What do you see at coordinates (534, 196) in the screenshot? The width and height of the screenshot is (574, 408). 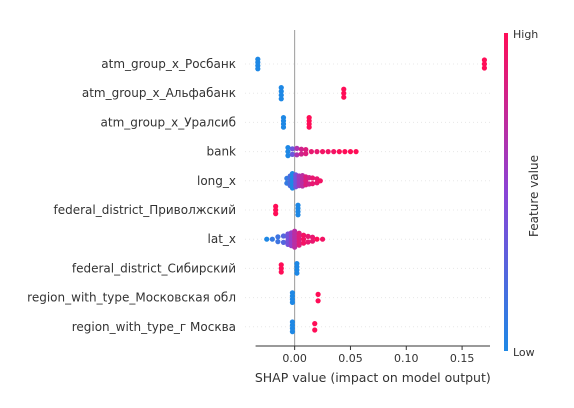 I see `colorbar-title: Feature value` at bounding box center [534, 196].